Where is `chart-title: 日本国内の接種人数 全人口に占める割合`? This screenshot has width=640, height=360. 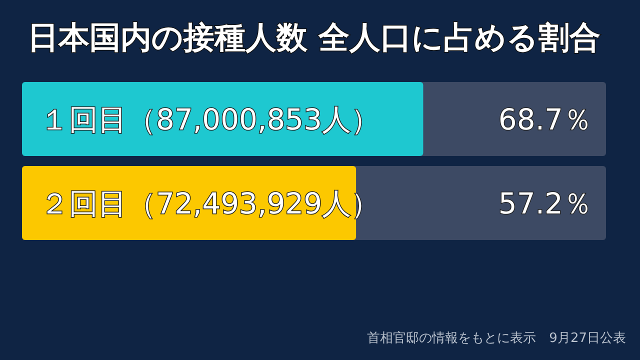
chart-title: 日本国内の接種人数 全人口に占める割合 is located at coordinates (314, 38).